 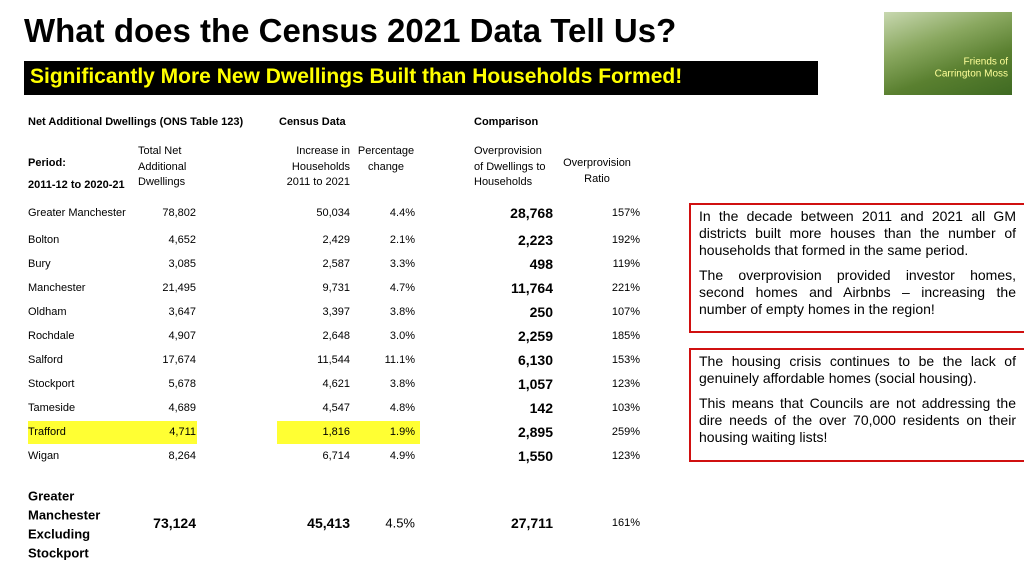 What do you see at coordinates (182, 336) in the screenshot?
I see `cell: 4,907` at bounding box center [182, 336].